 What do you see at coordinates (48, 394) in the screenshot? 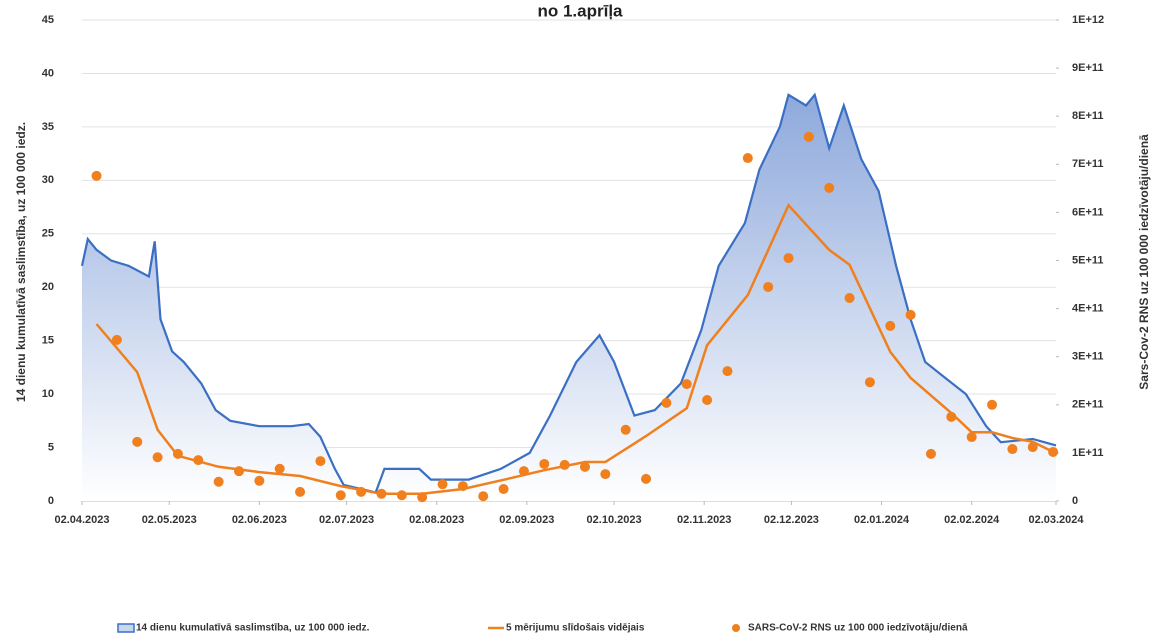
I see `y-tick-label: 10` at bounding box center [48, 394].